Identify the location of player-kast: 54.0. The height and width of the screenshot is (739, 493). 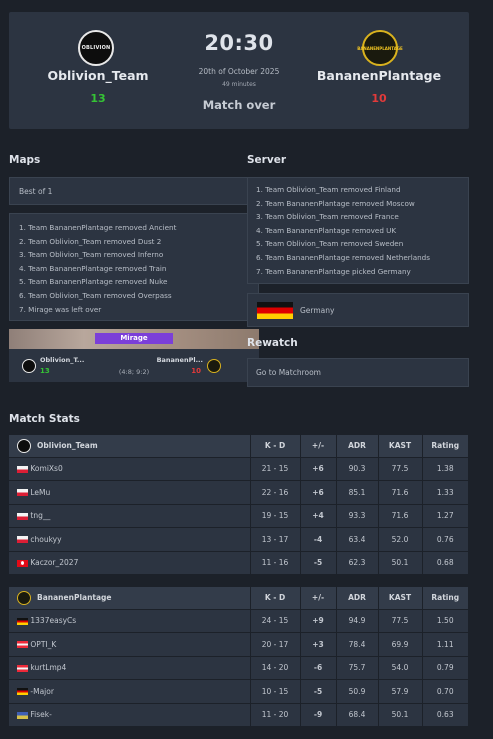
(400, 668).